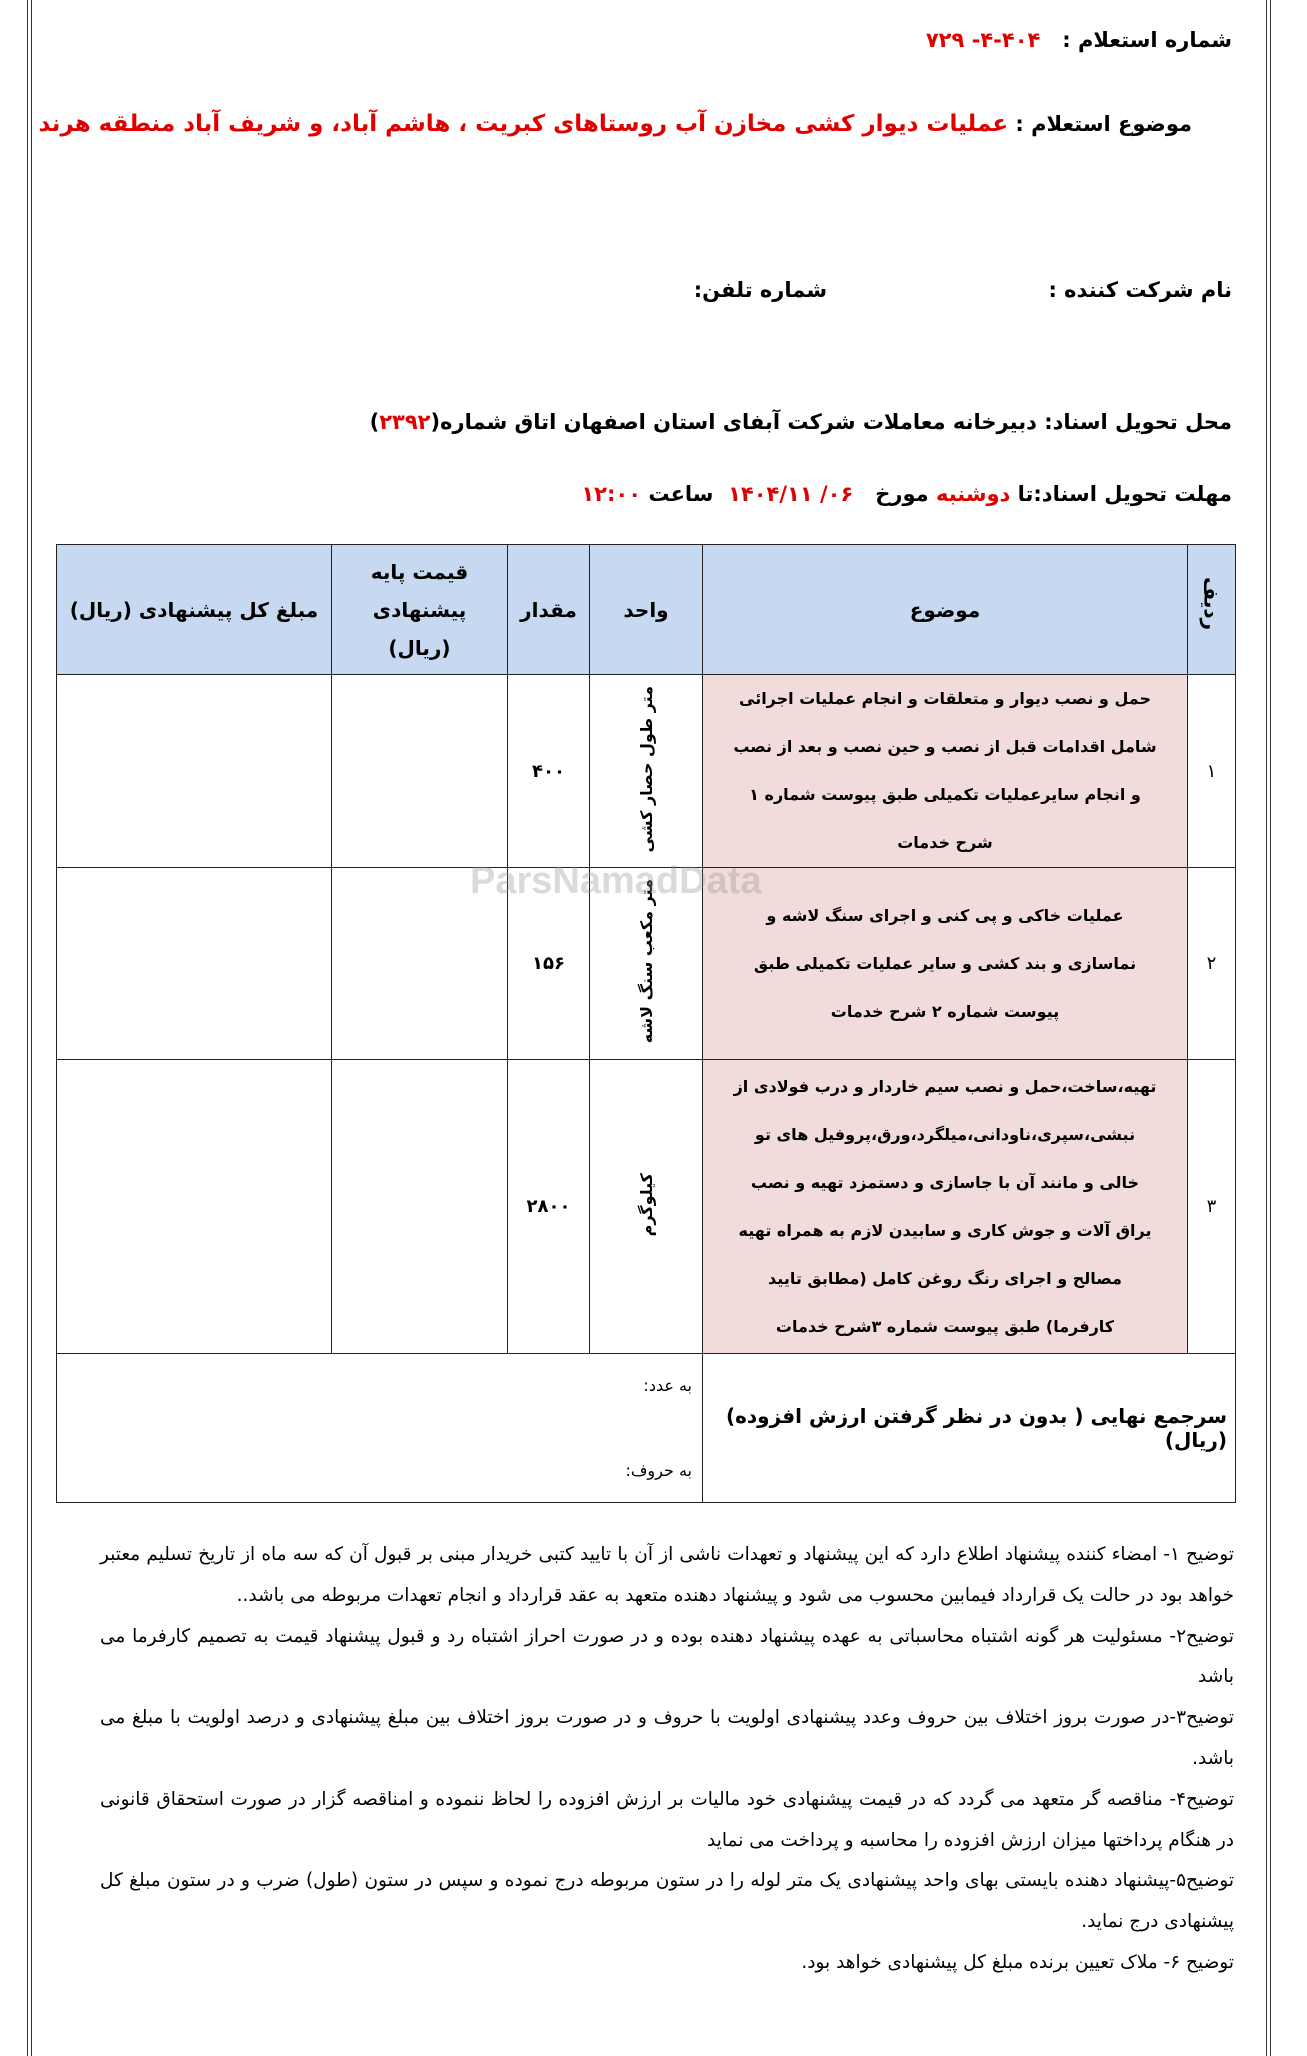  Describe the element at coordinates (983, 40) in the screenshot. I see `inquiry-number: ۴۰۴-۴- ۷۲۹` at that location.